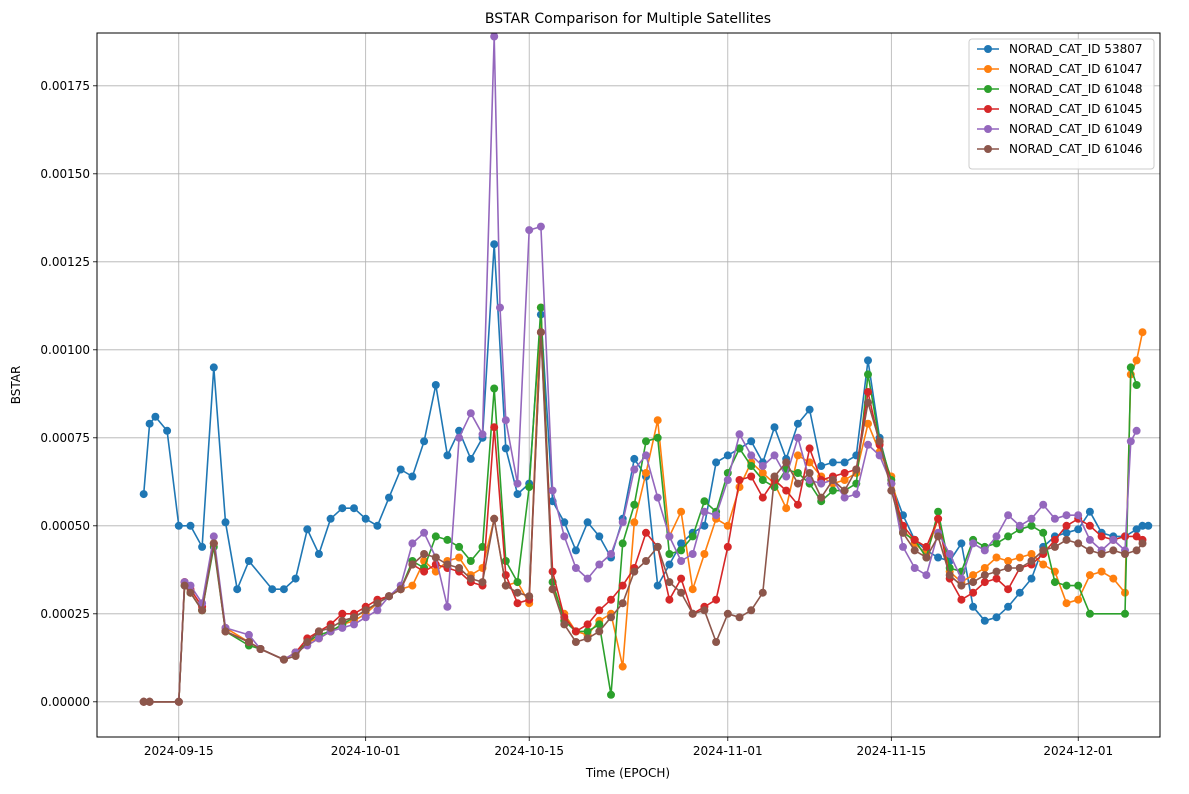  What do you see at coordinates (891, 751) in the screenshot?
I see `x-tick-label: 2024-11-15` at bounding box center [891, 751].